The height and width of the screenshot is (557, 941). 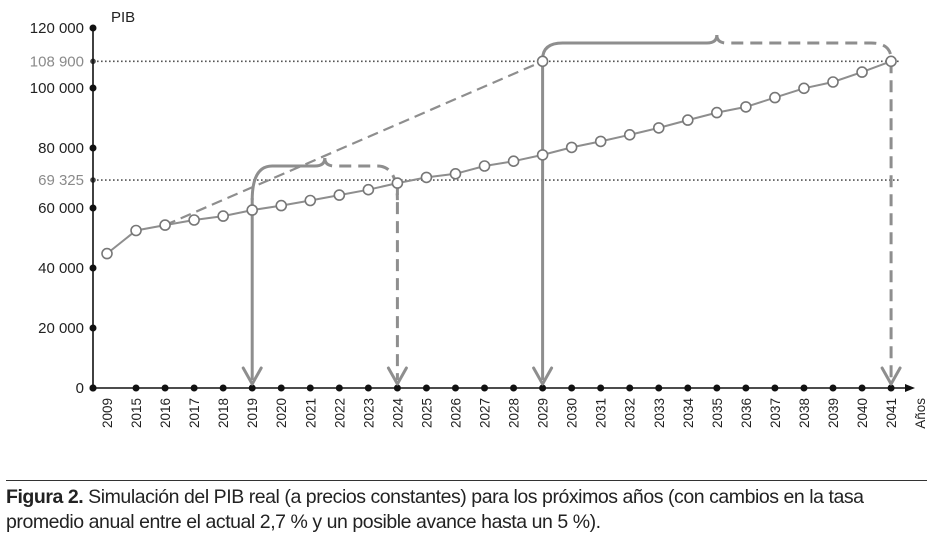 What do you see at coordinates (368, 413) in the screenshot?
I see `x-tick-label: 2023` at bounding box center [368, 413].